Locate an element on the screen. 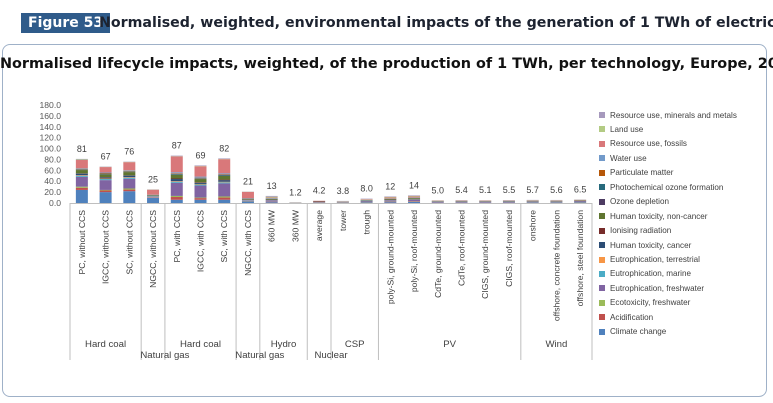 This screenshot has width=773, height=403. legend-label: Eutrophication, freshwater is located at coordinates (657, 288).